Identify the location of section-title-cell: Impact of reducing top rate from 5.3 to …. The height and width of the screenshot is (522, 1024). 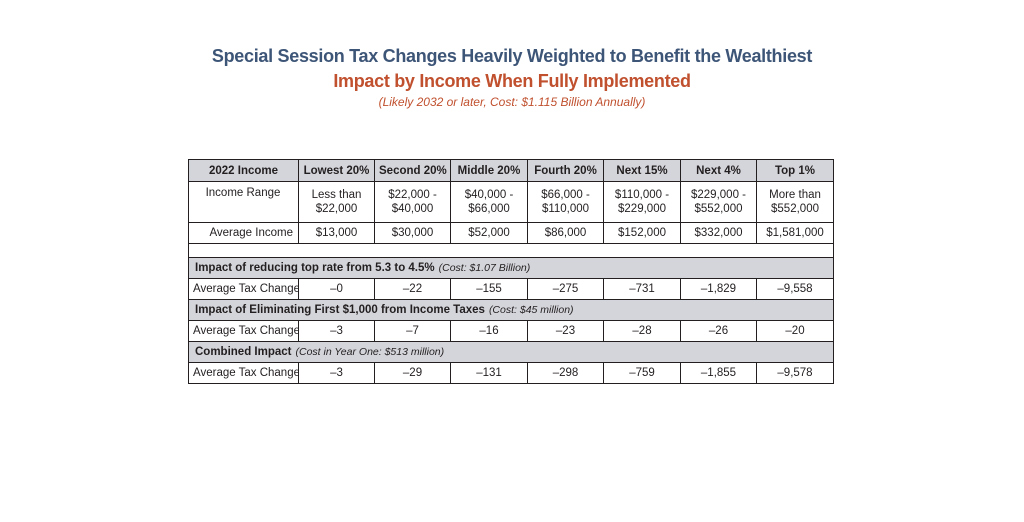
(511, 268).